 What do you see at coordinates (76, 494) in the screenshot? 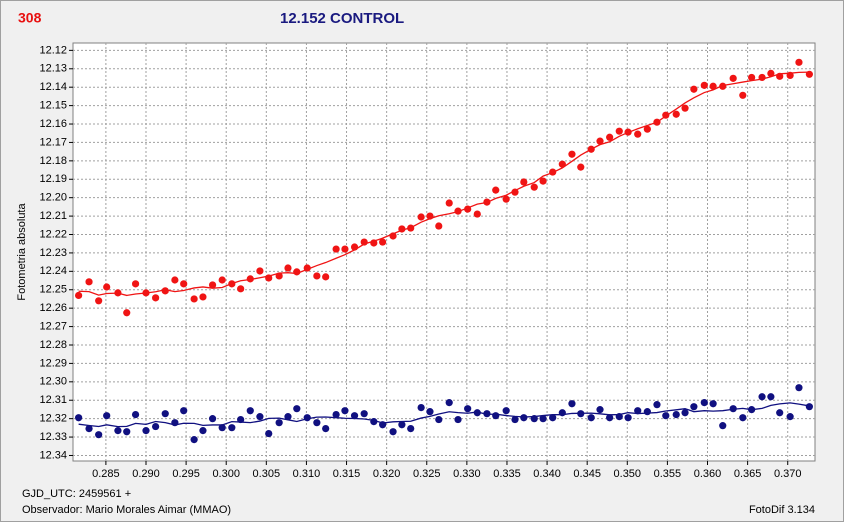
I see `x-axis-label: GJD_UTC: 2459561 +` at bounding box center [76, 494].